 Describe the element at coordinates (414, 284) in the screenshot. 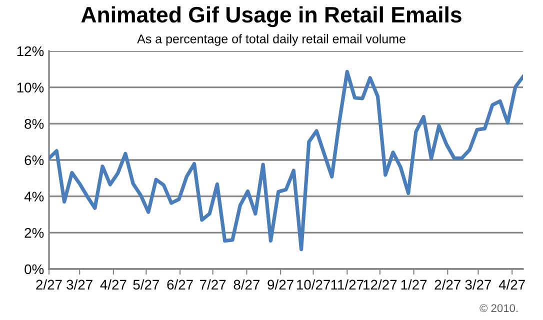

I see `x-tick-label: 1/27` at that location.